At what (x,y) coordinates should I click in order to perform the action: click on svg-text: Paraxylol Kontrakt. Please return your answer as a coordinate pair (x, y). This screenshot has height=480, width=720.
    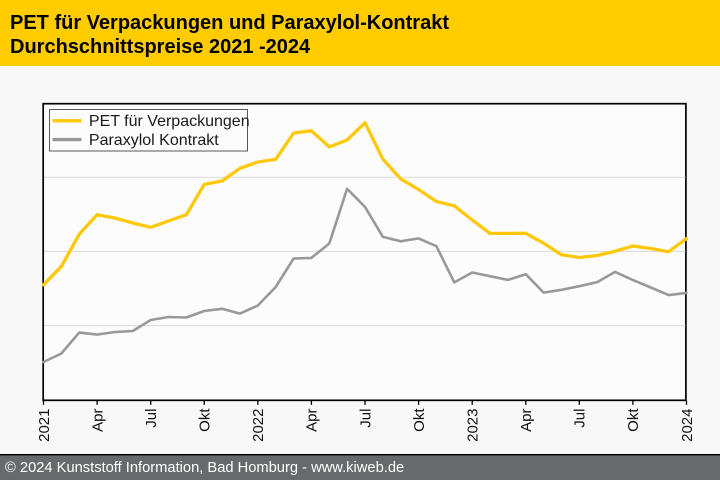
    Looking at the image, I should click on (154, 140).